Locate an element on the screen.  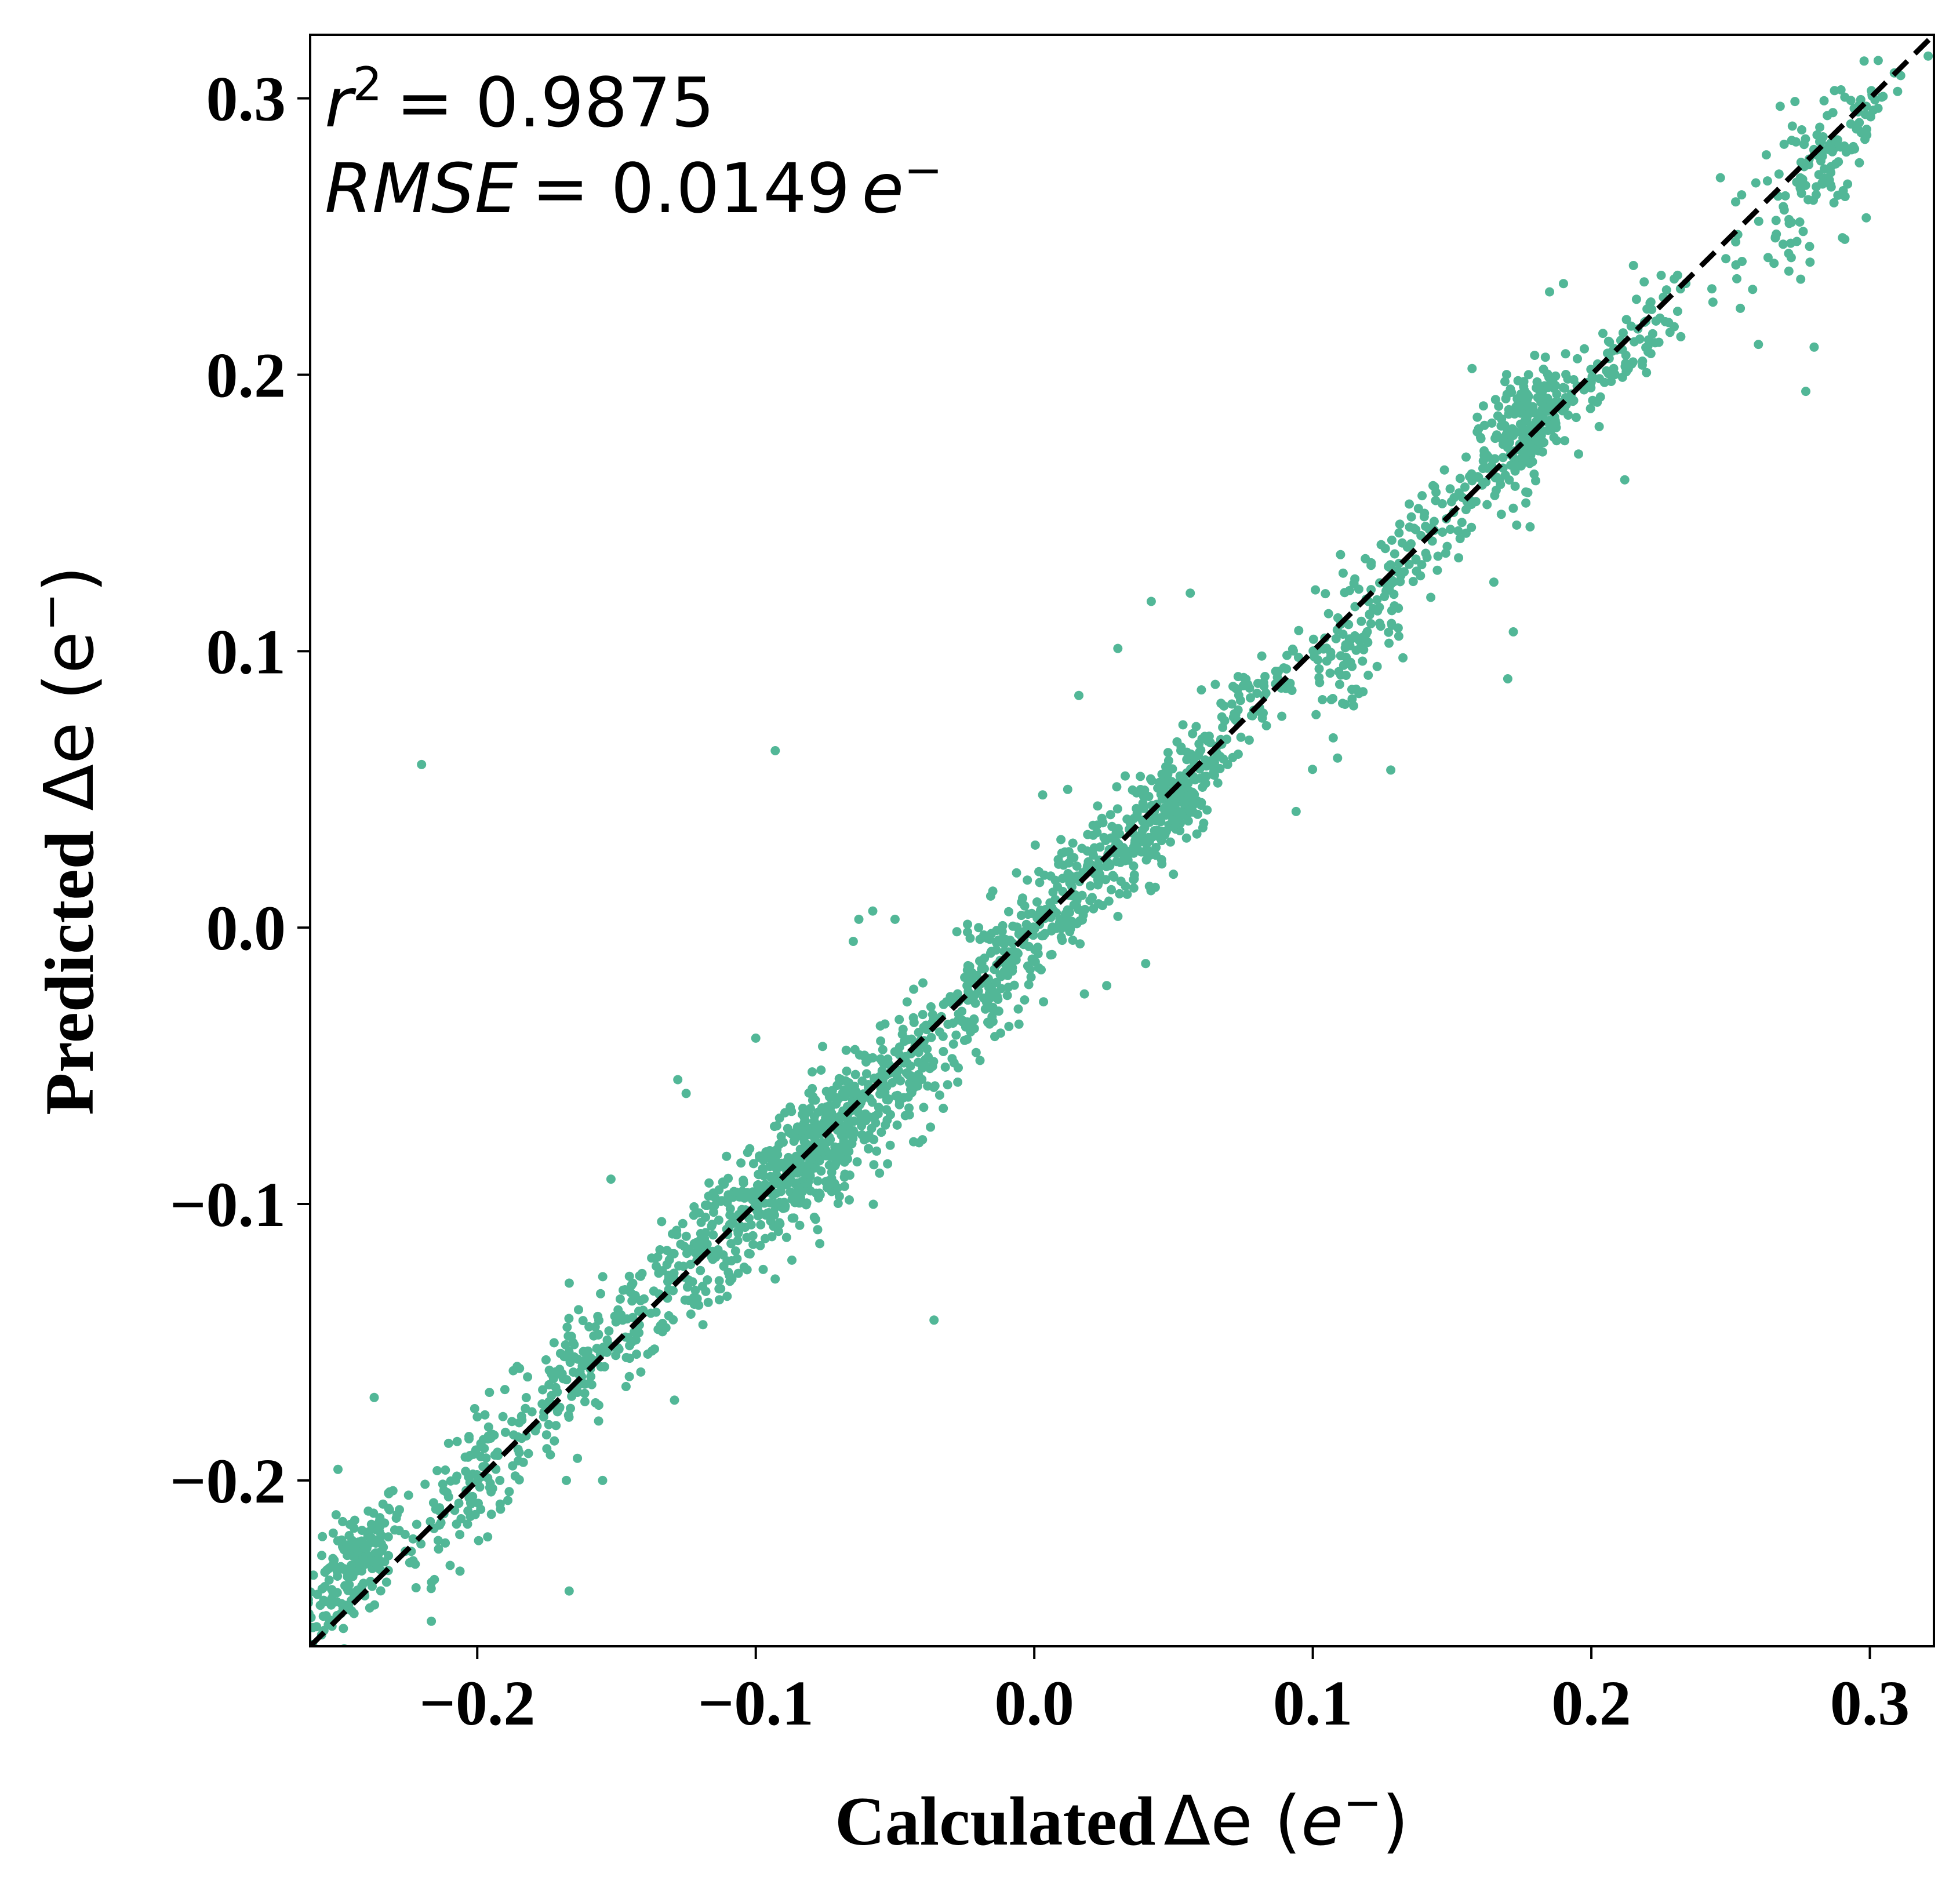
rmse-annotation: RMSE = 0.0149 e− is located at coordinates (634, 185).